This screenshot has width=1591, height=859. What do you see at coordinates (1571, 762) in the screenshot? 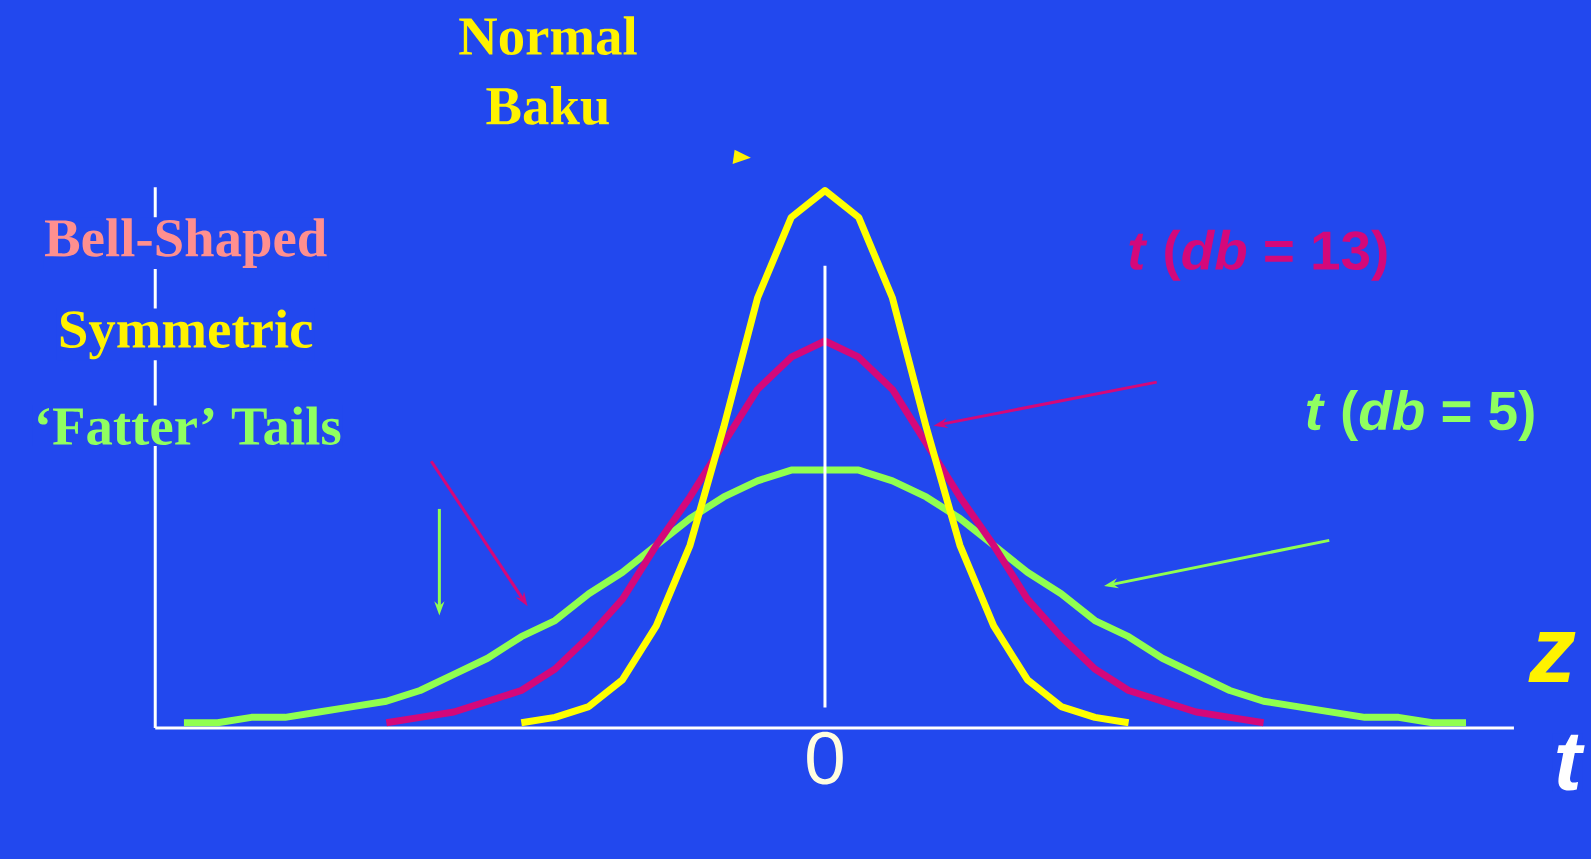
I see `text: t` at bounding box center [1571, 762].